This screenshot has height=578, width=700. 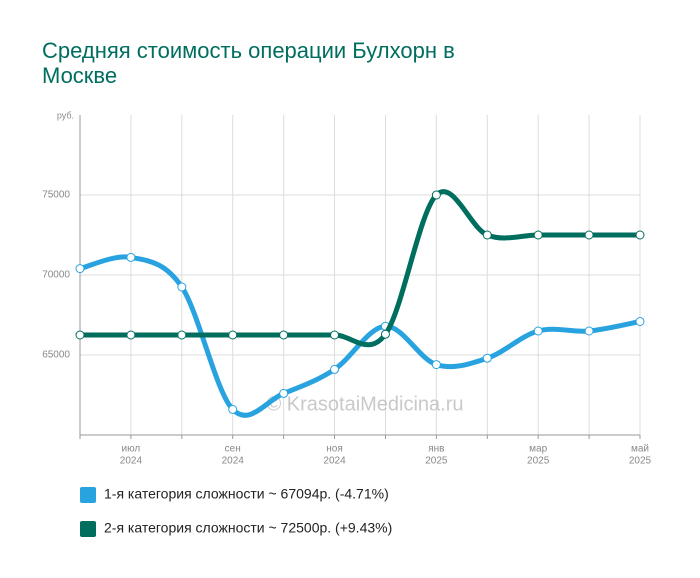 I want to click on x-tick-label: мар, so click(x=538, y=449).